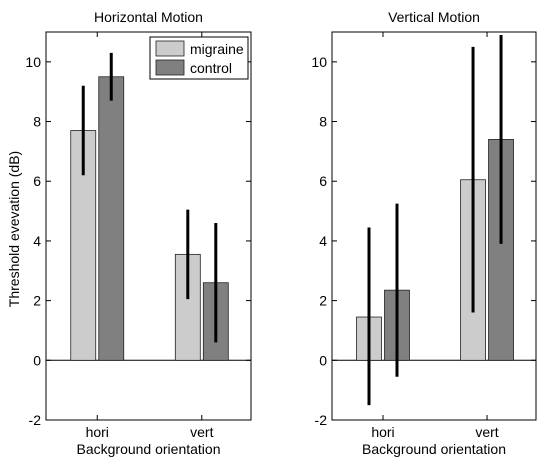  I want to click on y-axis-label: Threshold evevation (dB), so click(14, 229).